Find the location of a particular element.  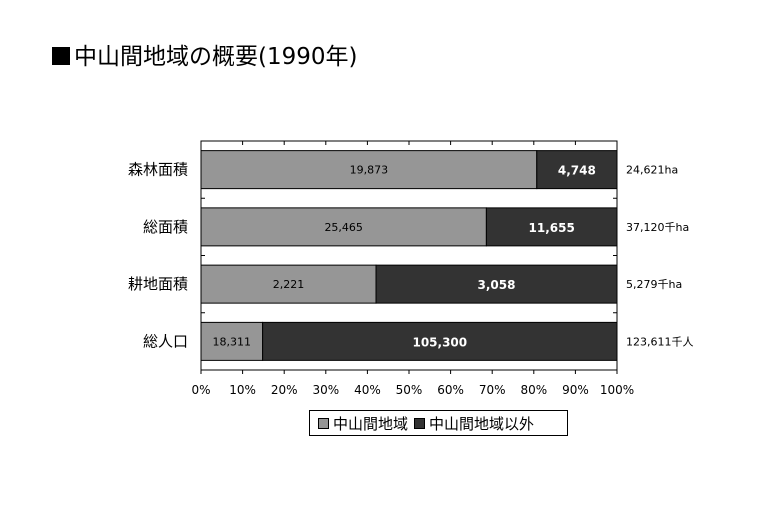

category-label: 森林面積 is located at coordinates (158, 170).